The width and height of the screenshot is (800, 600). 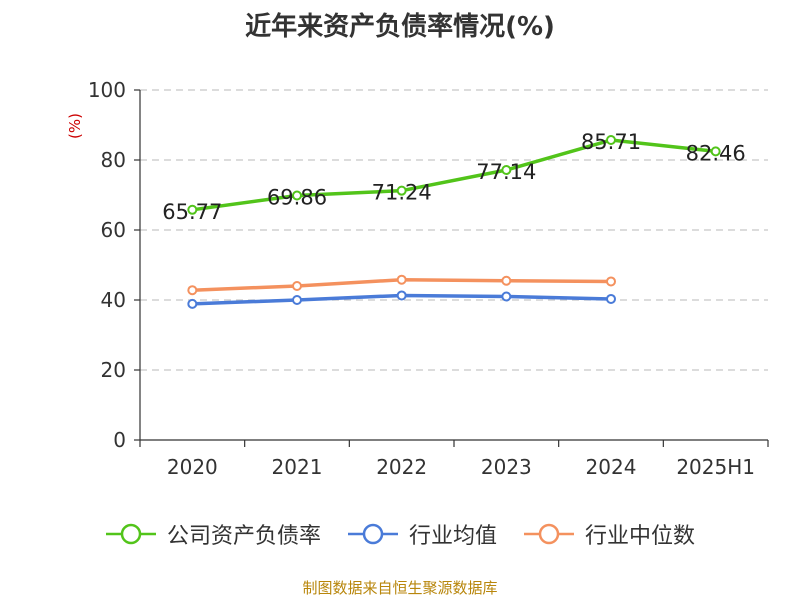 I want to click on data-label: 71.24, so click(x=402, y=193).